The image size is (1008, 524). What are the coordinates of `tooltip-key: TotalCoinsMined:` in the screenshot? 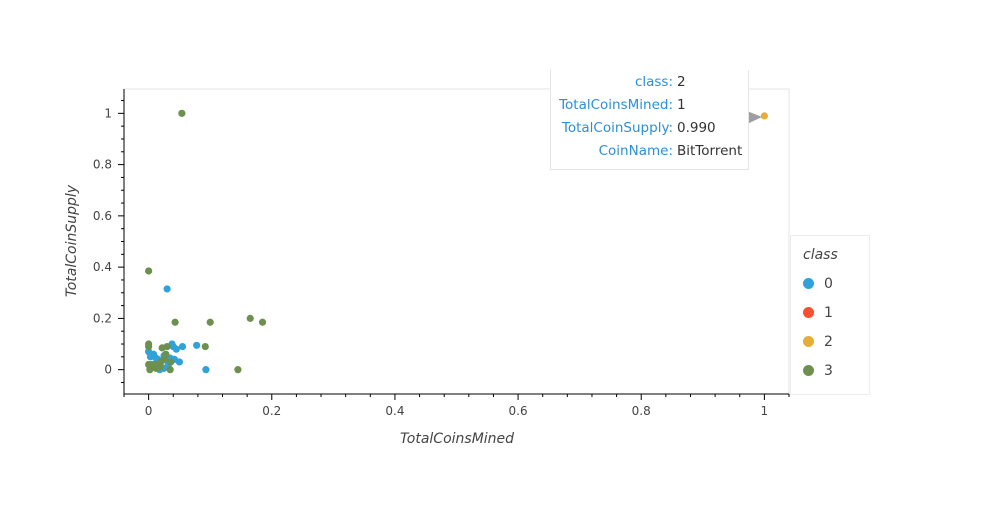 It's located at (616, 105).